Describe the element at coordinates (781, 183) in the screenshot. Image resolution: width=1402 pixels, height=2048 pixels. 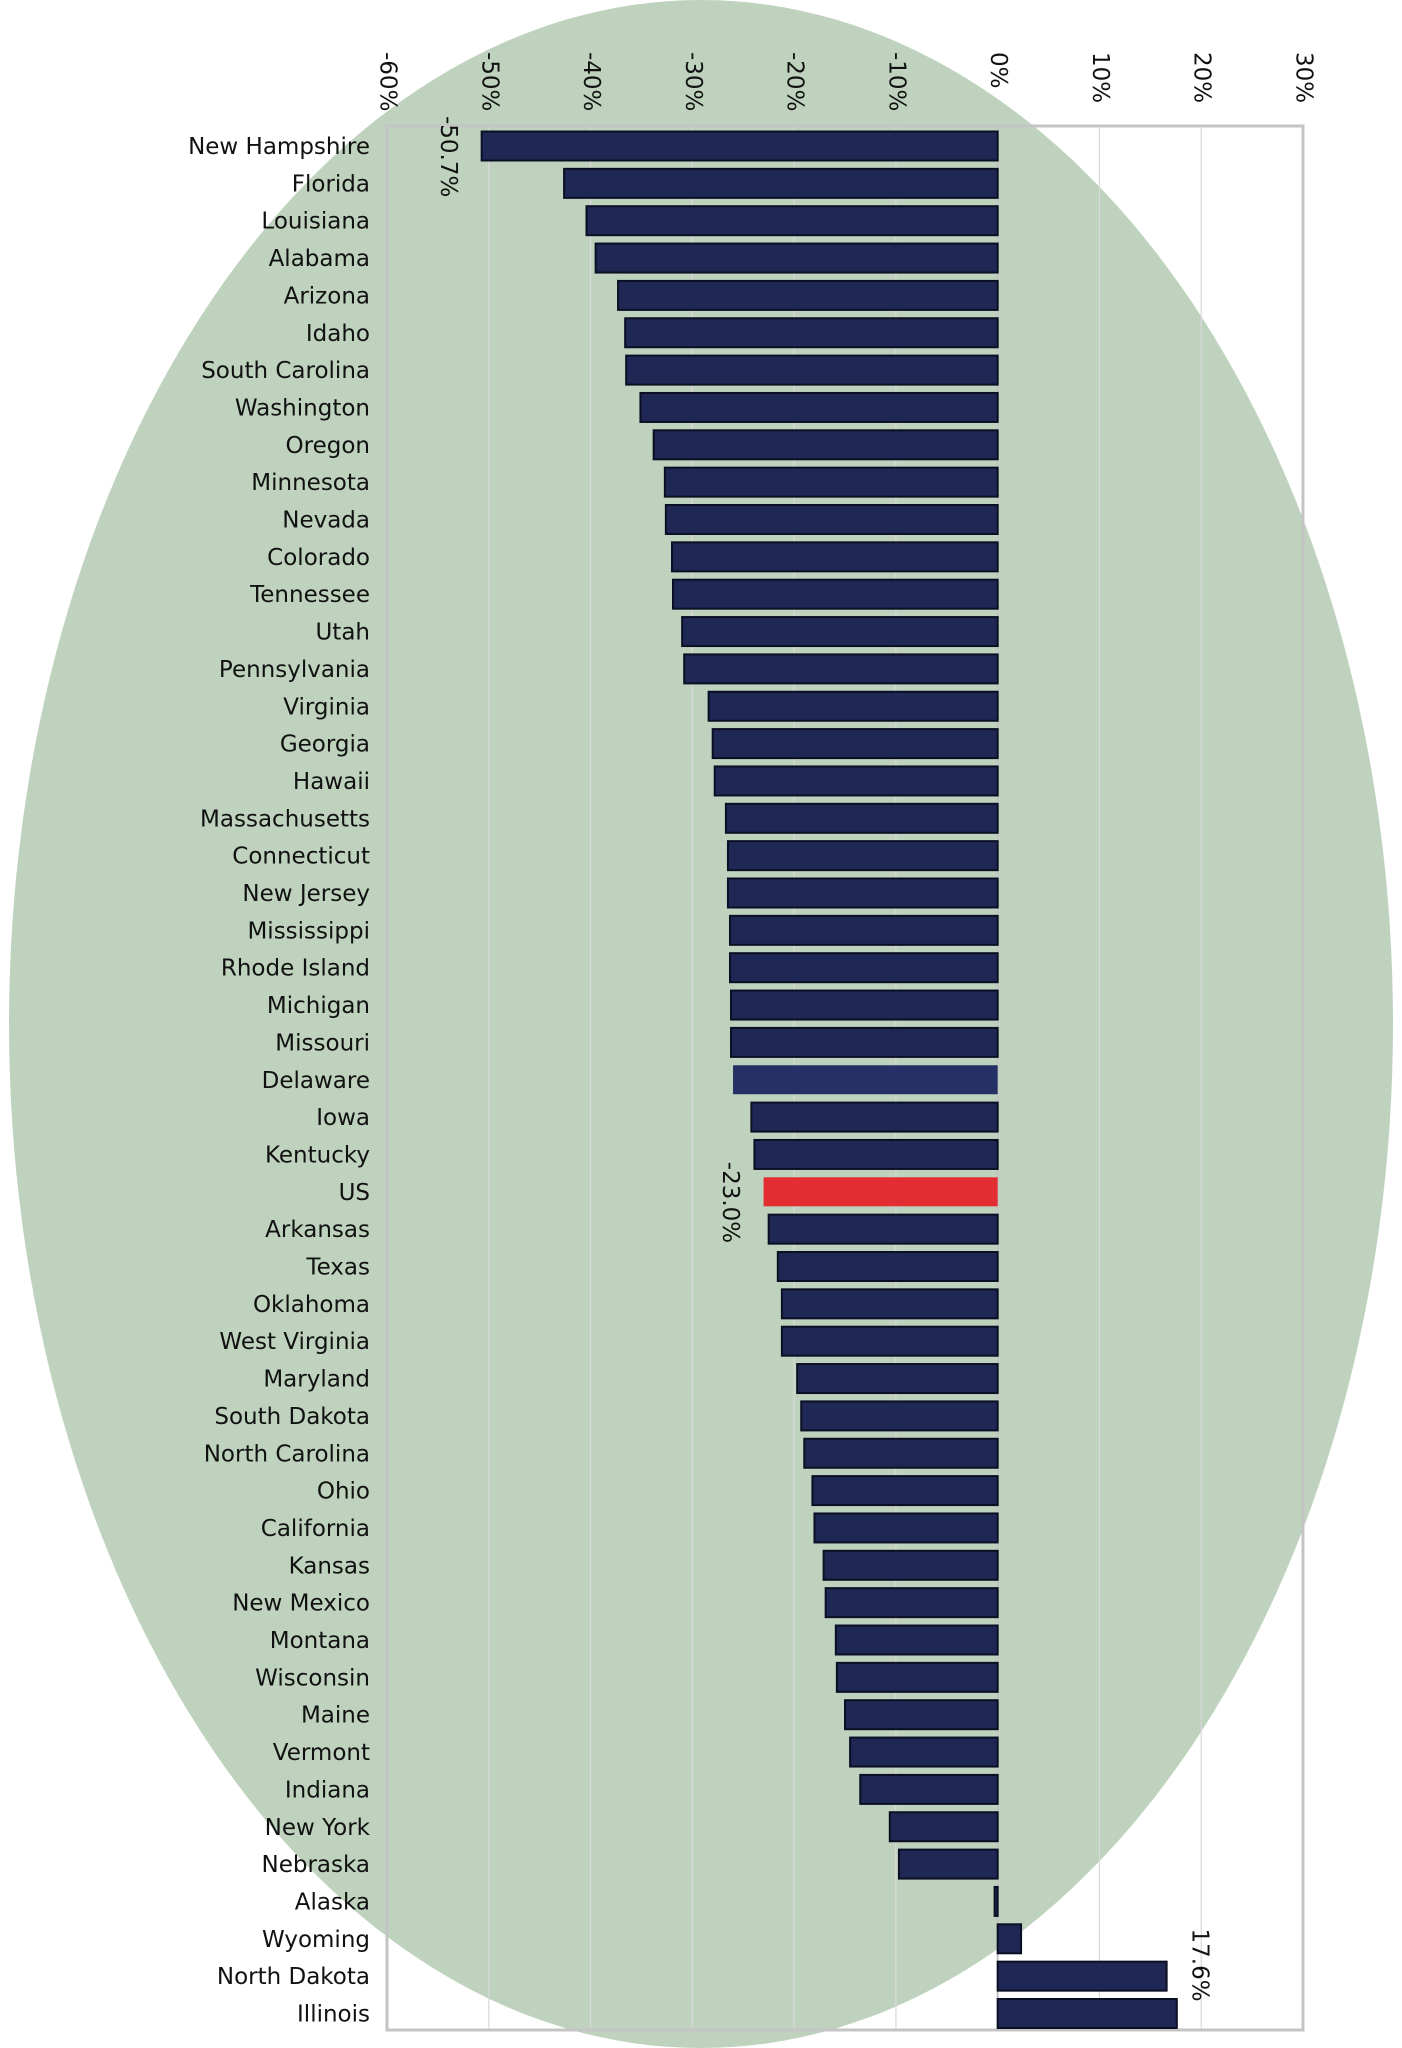
I see `bar-florida` at that location.